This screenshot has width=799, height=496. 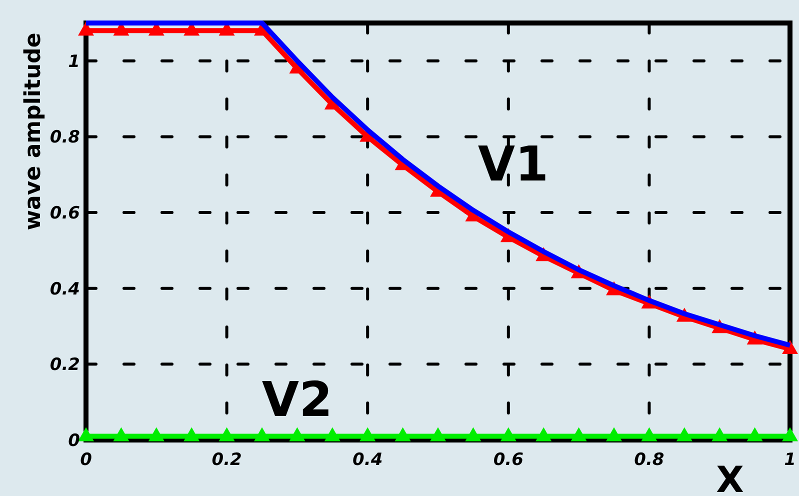 What do you see at coordinates (730, 478) in the screenshot?
I see `x-axis-title: X` at bounding box center [730, 478].